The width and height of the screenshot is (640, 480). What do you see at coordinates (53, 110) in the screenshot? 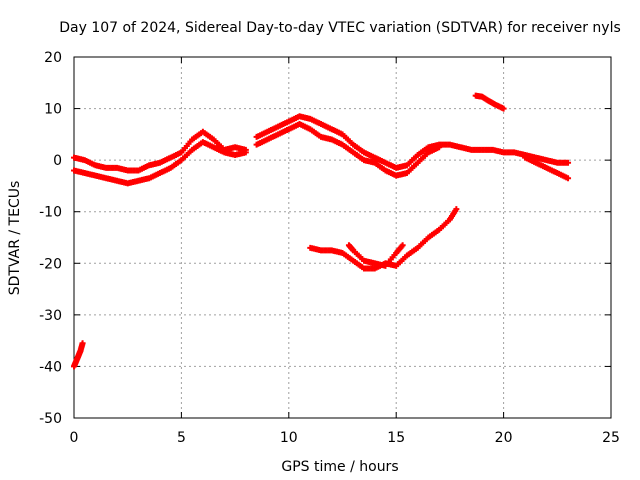
I see `y-tick-label: 10` at bounding box center [53, 110].